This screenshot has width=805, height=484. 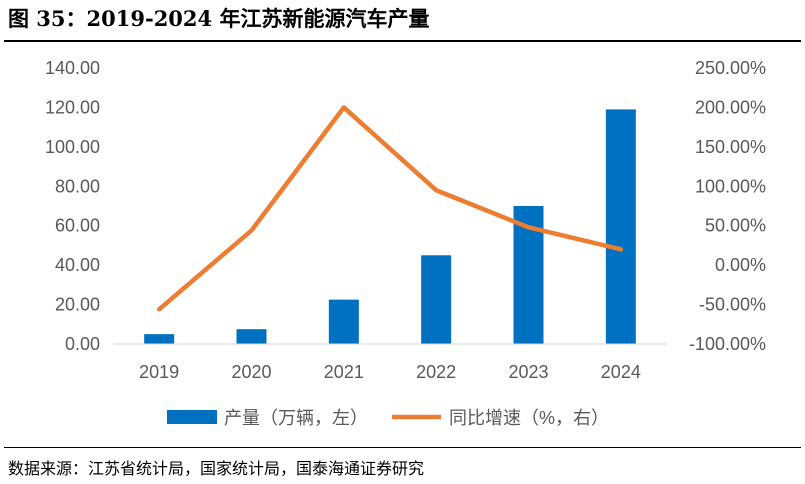 What do you see at coordinates (216, 468) in the screenshot?
I see `source-note: 数据来源：江苏省统计局，国家统计局，国泰海通证券研究` at bounding box center [216, 468].